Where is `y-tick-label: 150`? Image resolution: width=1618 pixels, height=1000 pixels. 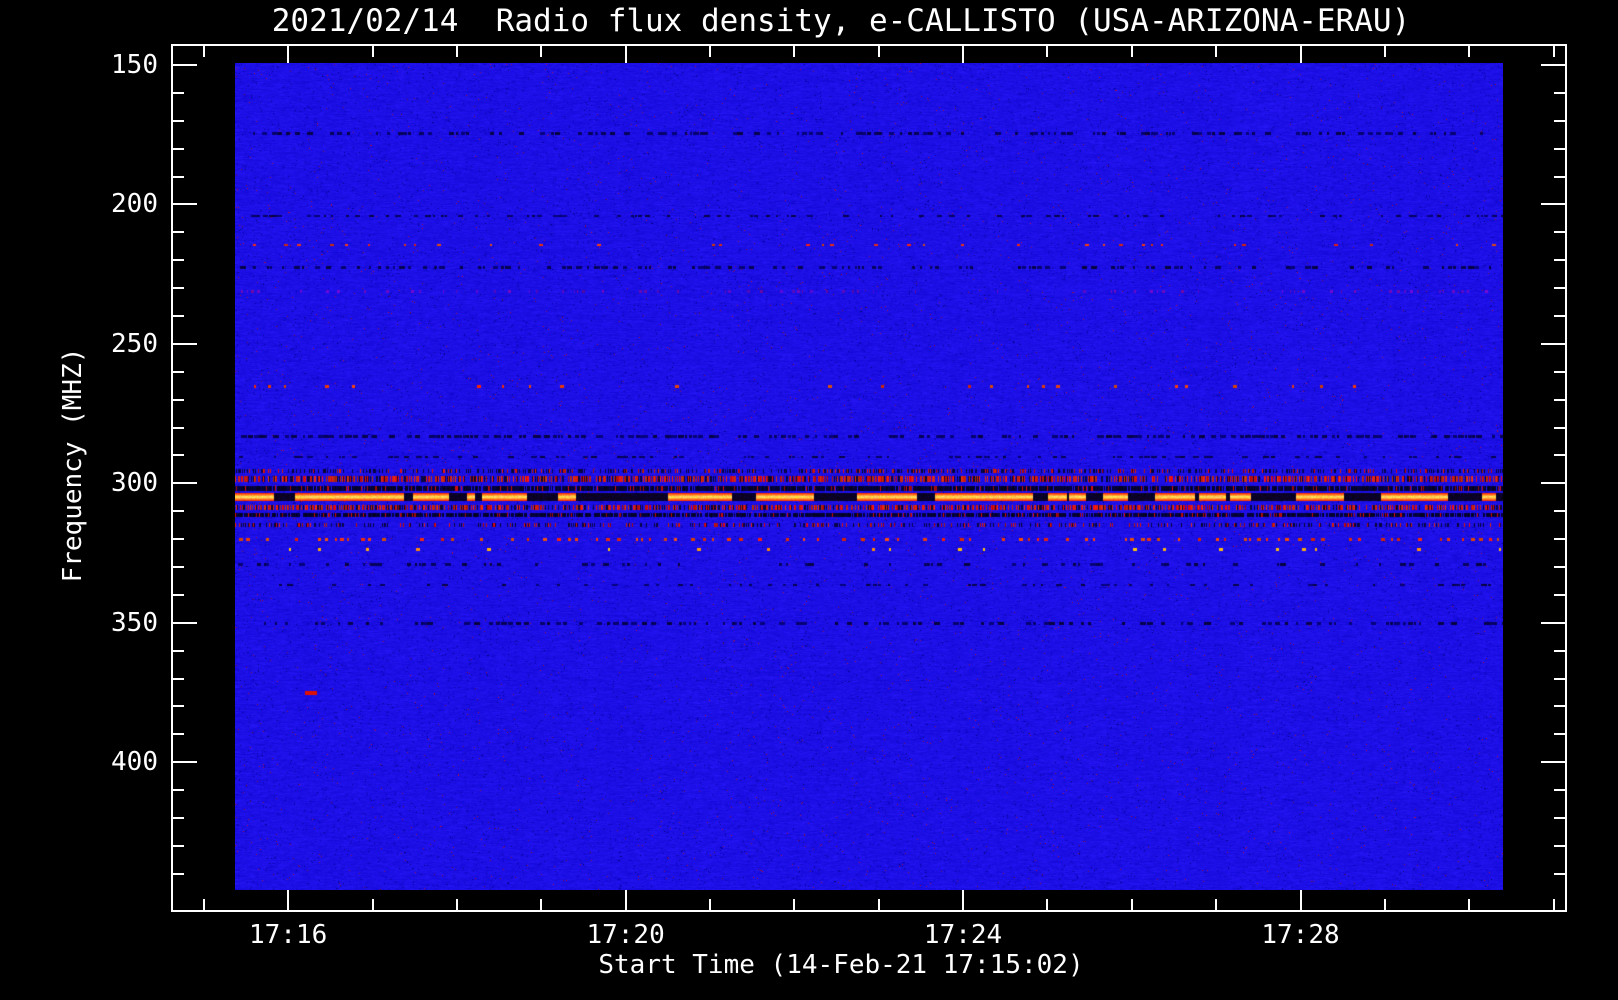
y-tick-label: 150 is located at coordinates (134, 64).